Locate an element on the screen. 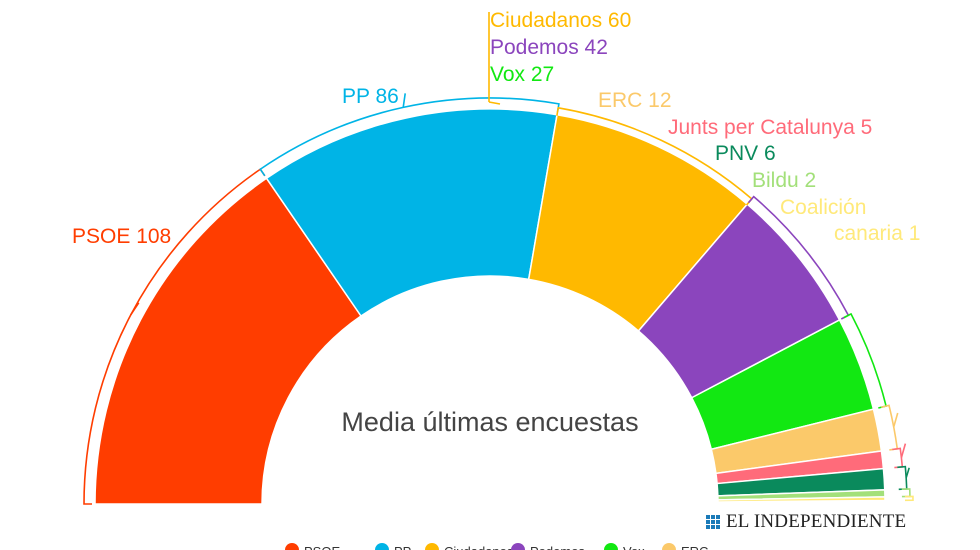  seat-arc-pp is located at coordinates (411, 213).